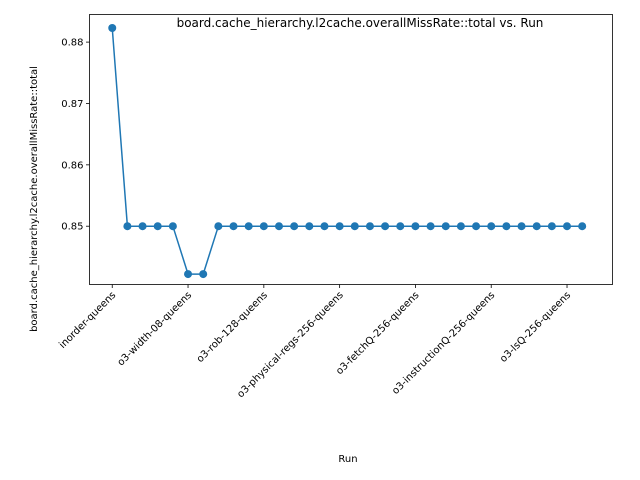  What do you see at coordinates (72, 165) in the screenshot?
I see `y-tick-label: 0.86` at bounding box center [72, 165].